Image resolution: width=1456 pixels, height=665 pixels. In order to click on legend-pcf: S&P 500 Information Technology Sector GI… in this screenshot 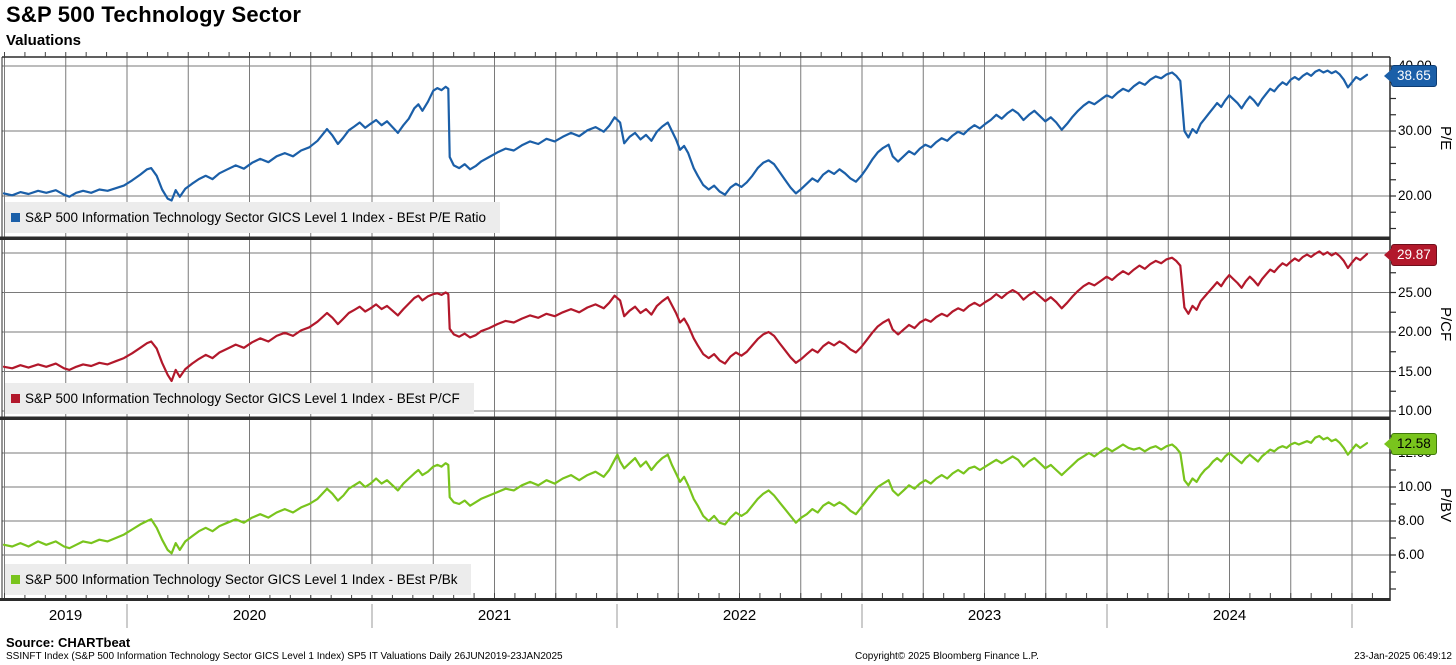, I will do `click(239, 398)`.